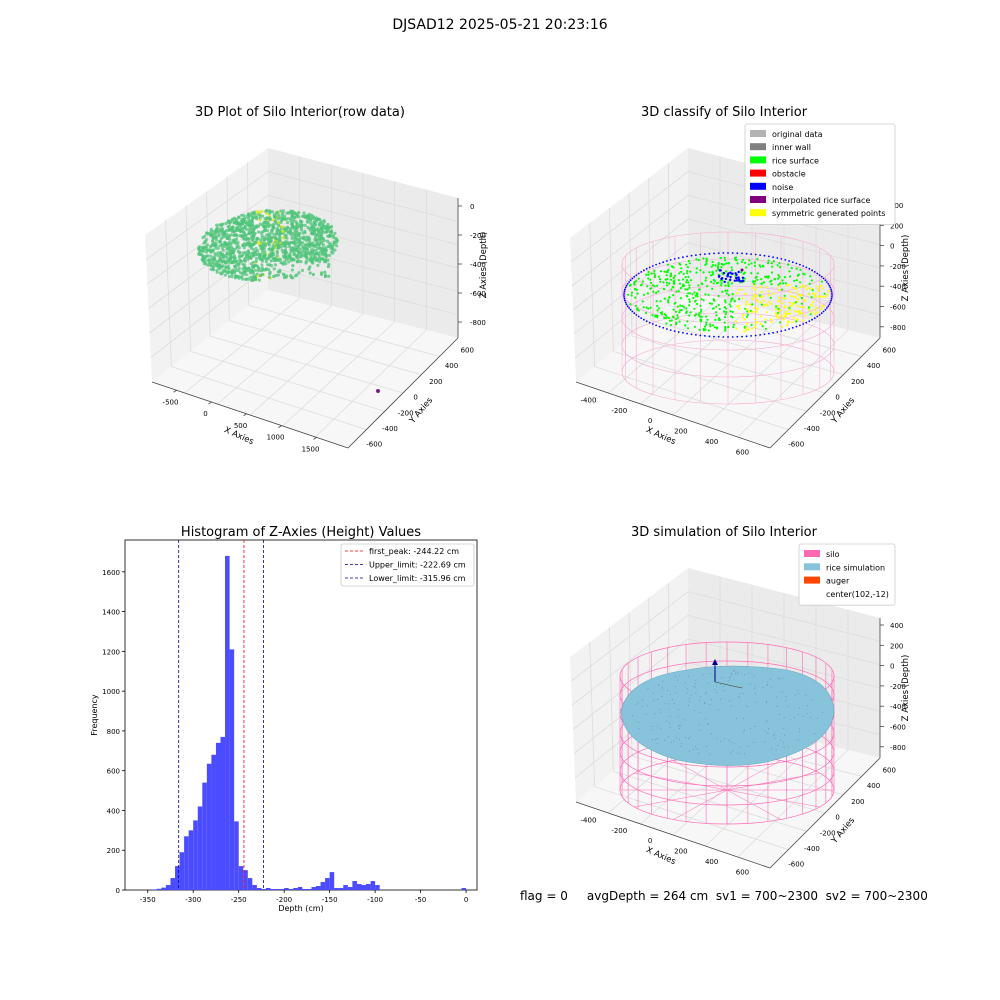 The height and width of the screenshot is (1000, 1000). What do you see at coordinates (796, 865) in the screenshot?
I see `y-tick-label: -600` at bounding box center [796, 865].